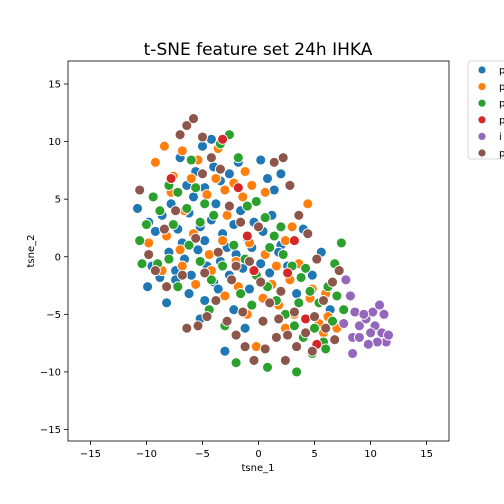 This screenshot has width=504, height=504. I want to click on legend: ppppip, so click(486, 110).